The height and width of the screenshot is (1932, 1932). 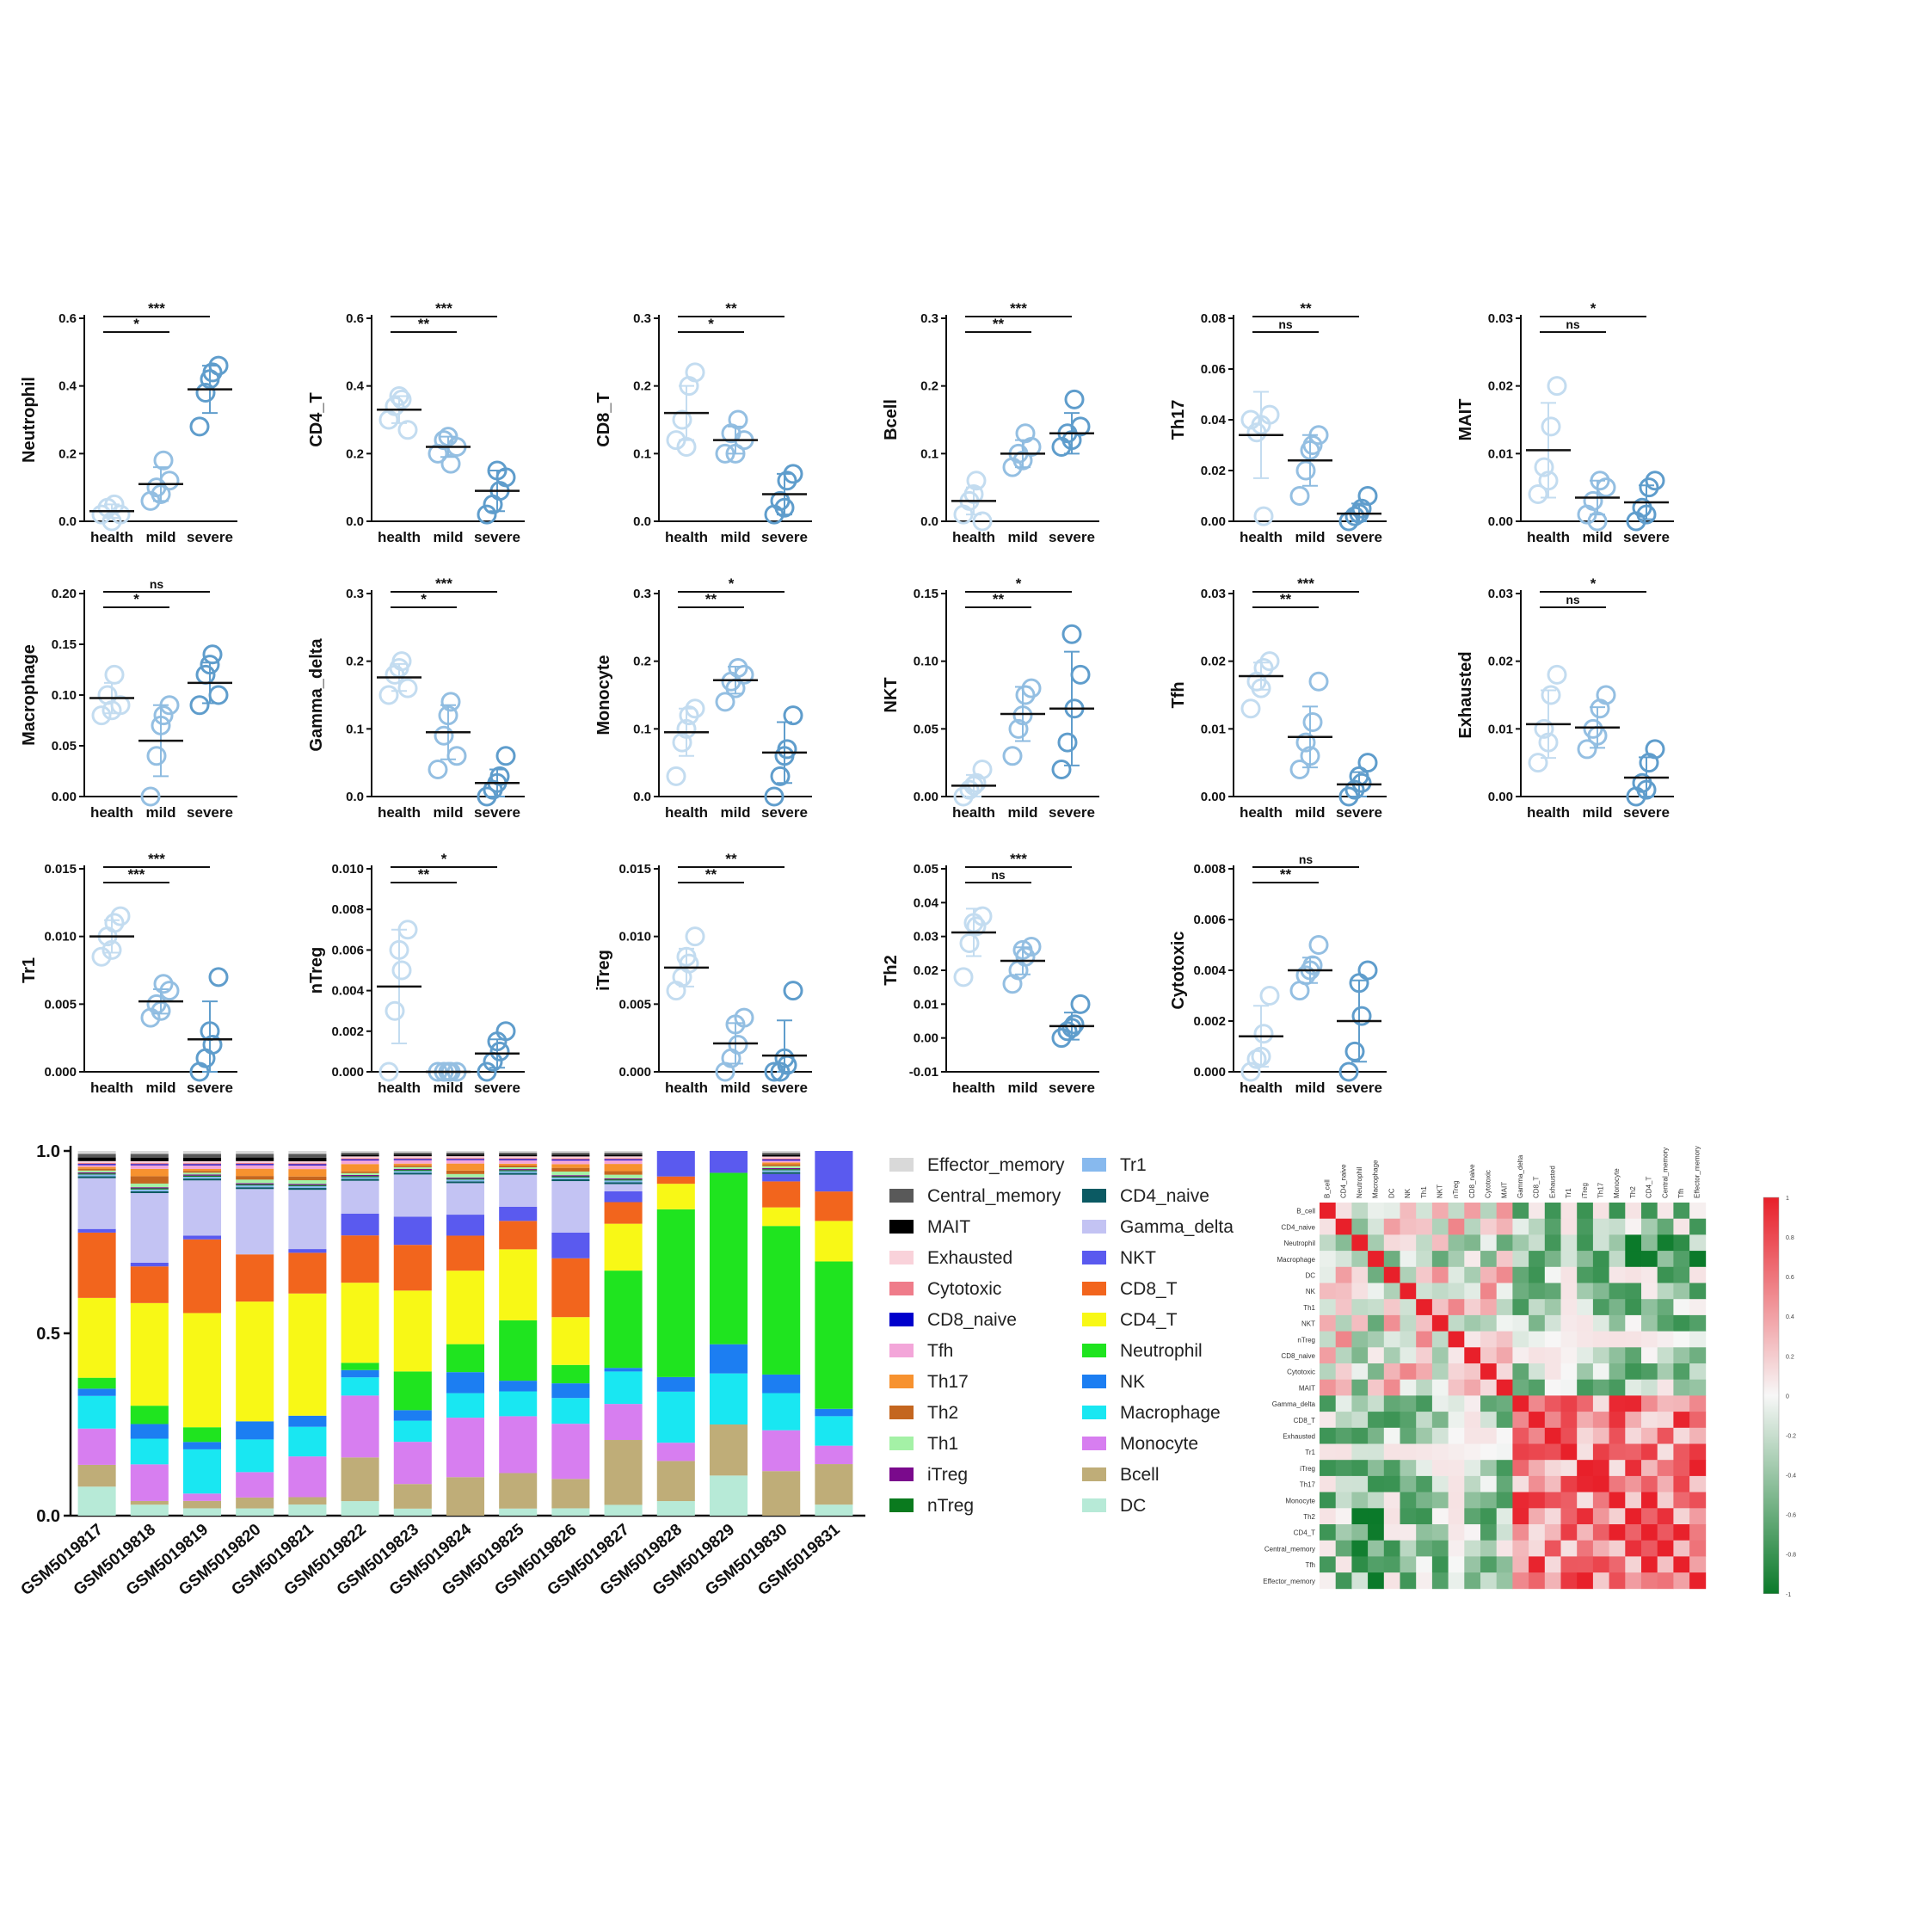 I want to click on bar-segment-cd8_naive, so click(x=97, y=1165).